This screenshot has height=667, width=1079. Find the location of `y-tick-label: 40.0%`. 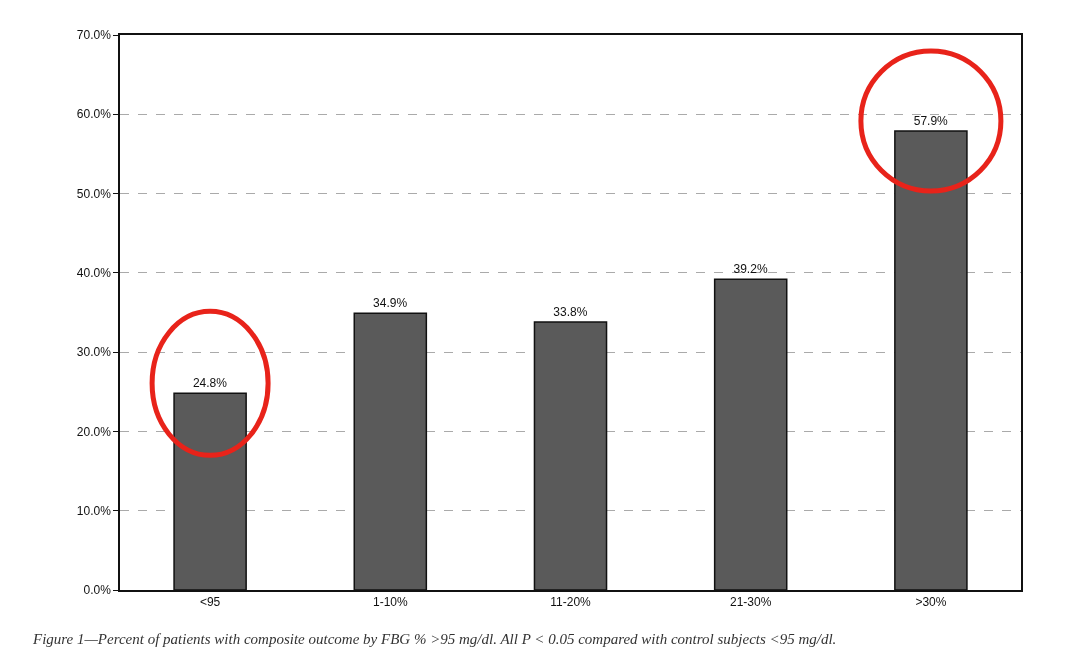

y-tick-label: 40.0% is located at coordinates (94, 273).